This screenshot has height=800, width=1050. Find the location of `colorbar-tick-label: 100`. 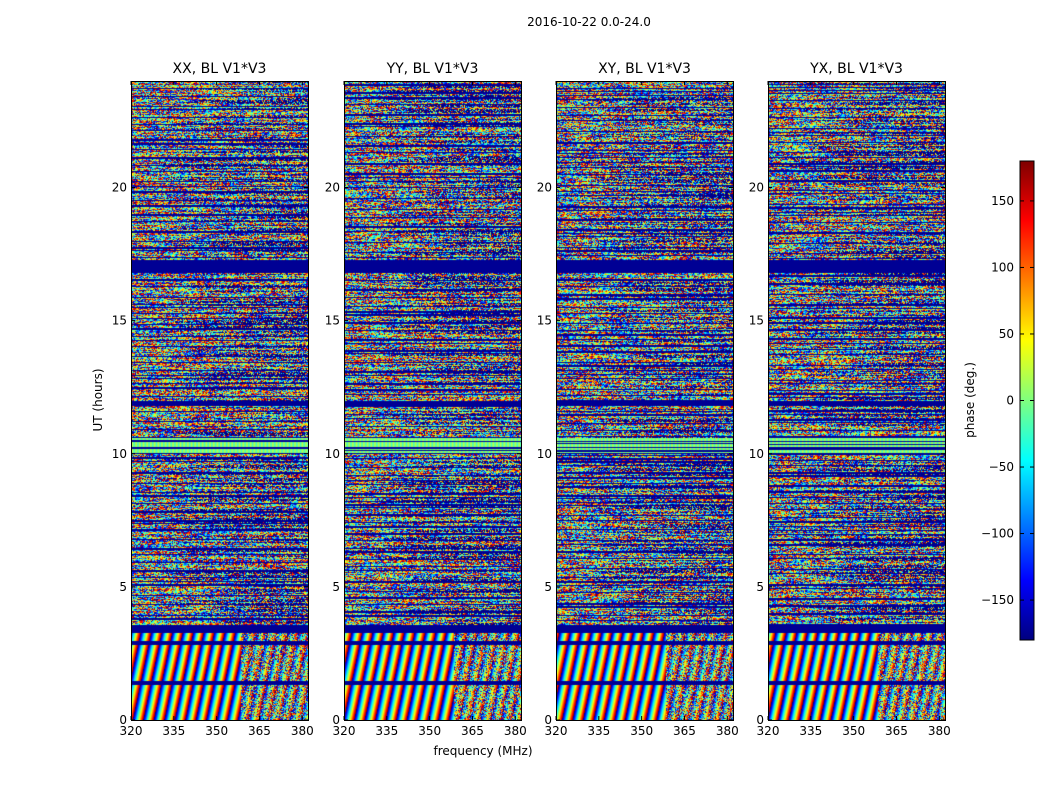

colorbar-tick-label: 100 is located at coordinates (1002, 267).